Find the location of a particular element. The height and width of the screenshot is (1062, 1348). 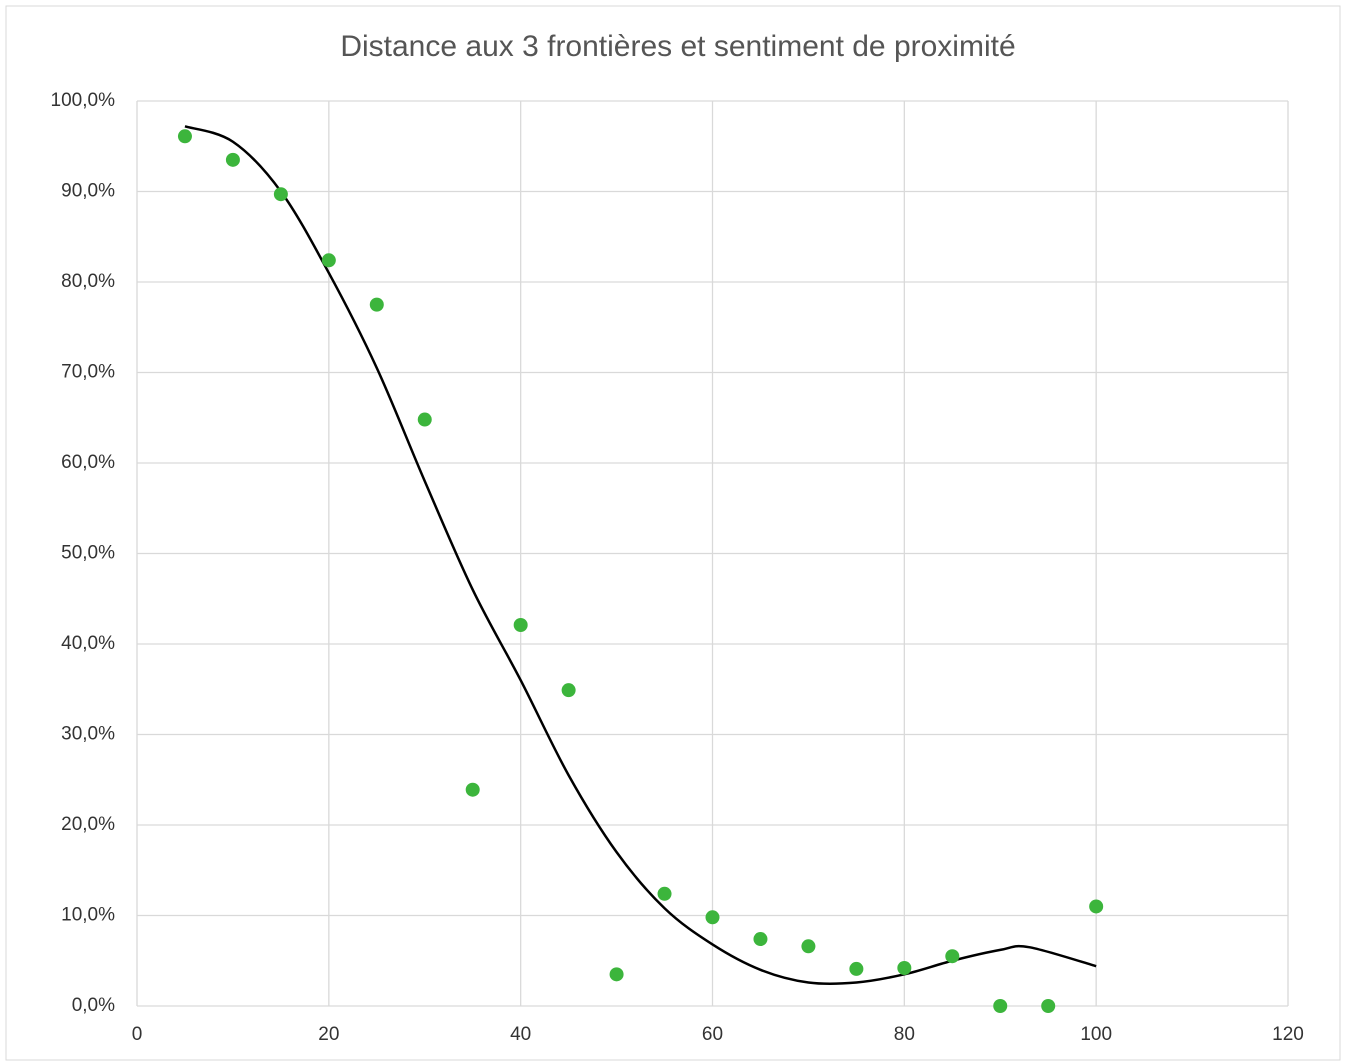

y-tick-label: 80,0% is located at coordinates (88, 281).